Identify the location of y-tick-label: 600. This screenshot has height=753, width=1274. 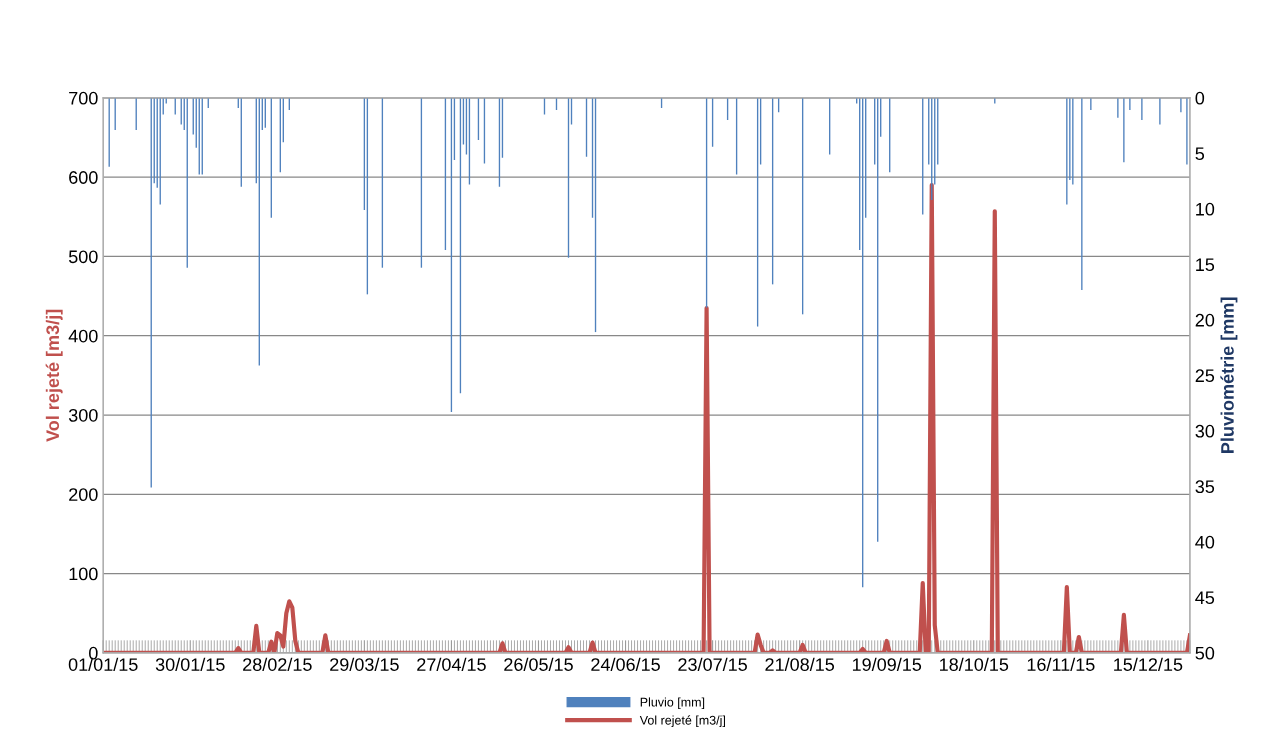
(83, 177).